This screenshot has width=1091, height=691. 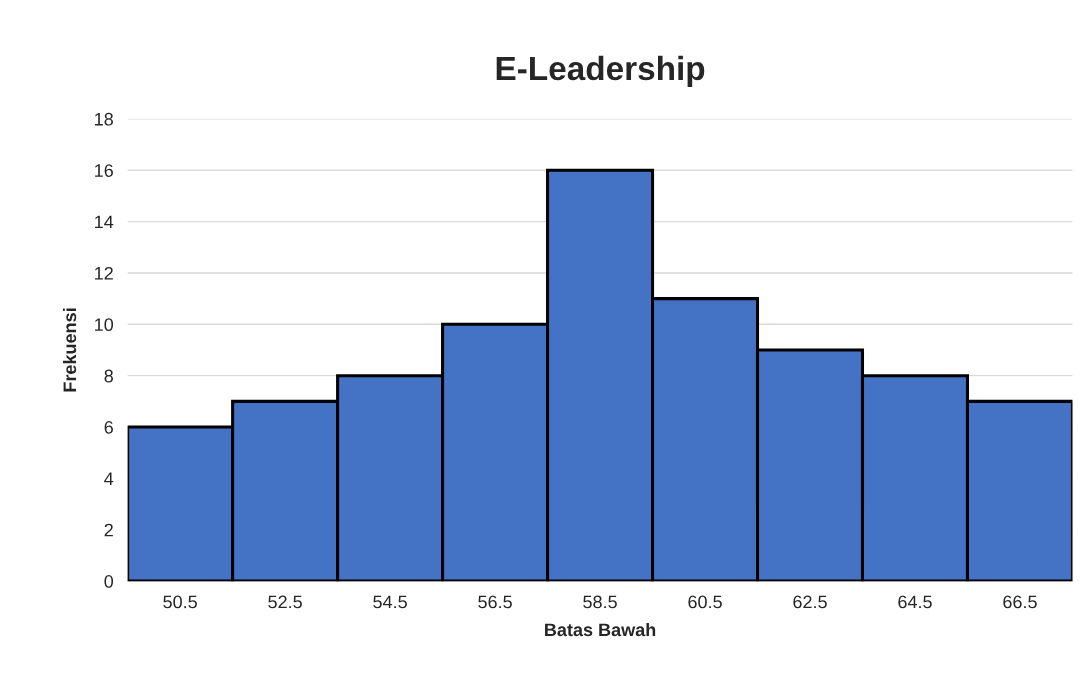 What do you see at coordinates (109, 478) in the screenshot?
I see `y-tick-label: 4` at bounding box center [109, 478].